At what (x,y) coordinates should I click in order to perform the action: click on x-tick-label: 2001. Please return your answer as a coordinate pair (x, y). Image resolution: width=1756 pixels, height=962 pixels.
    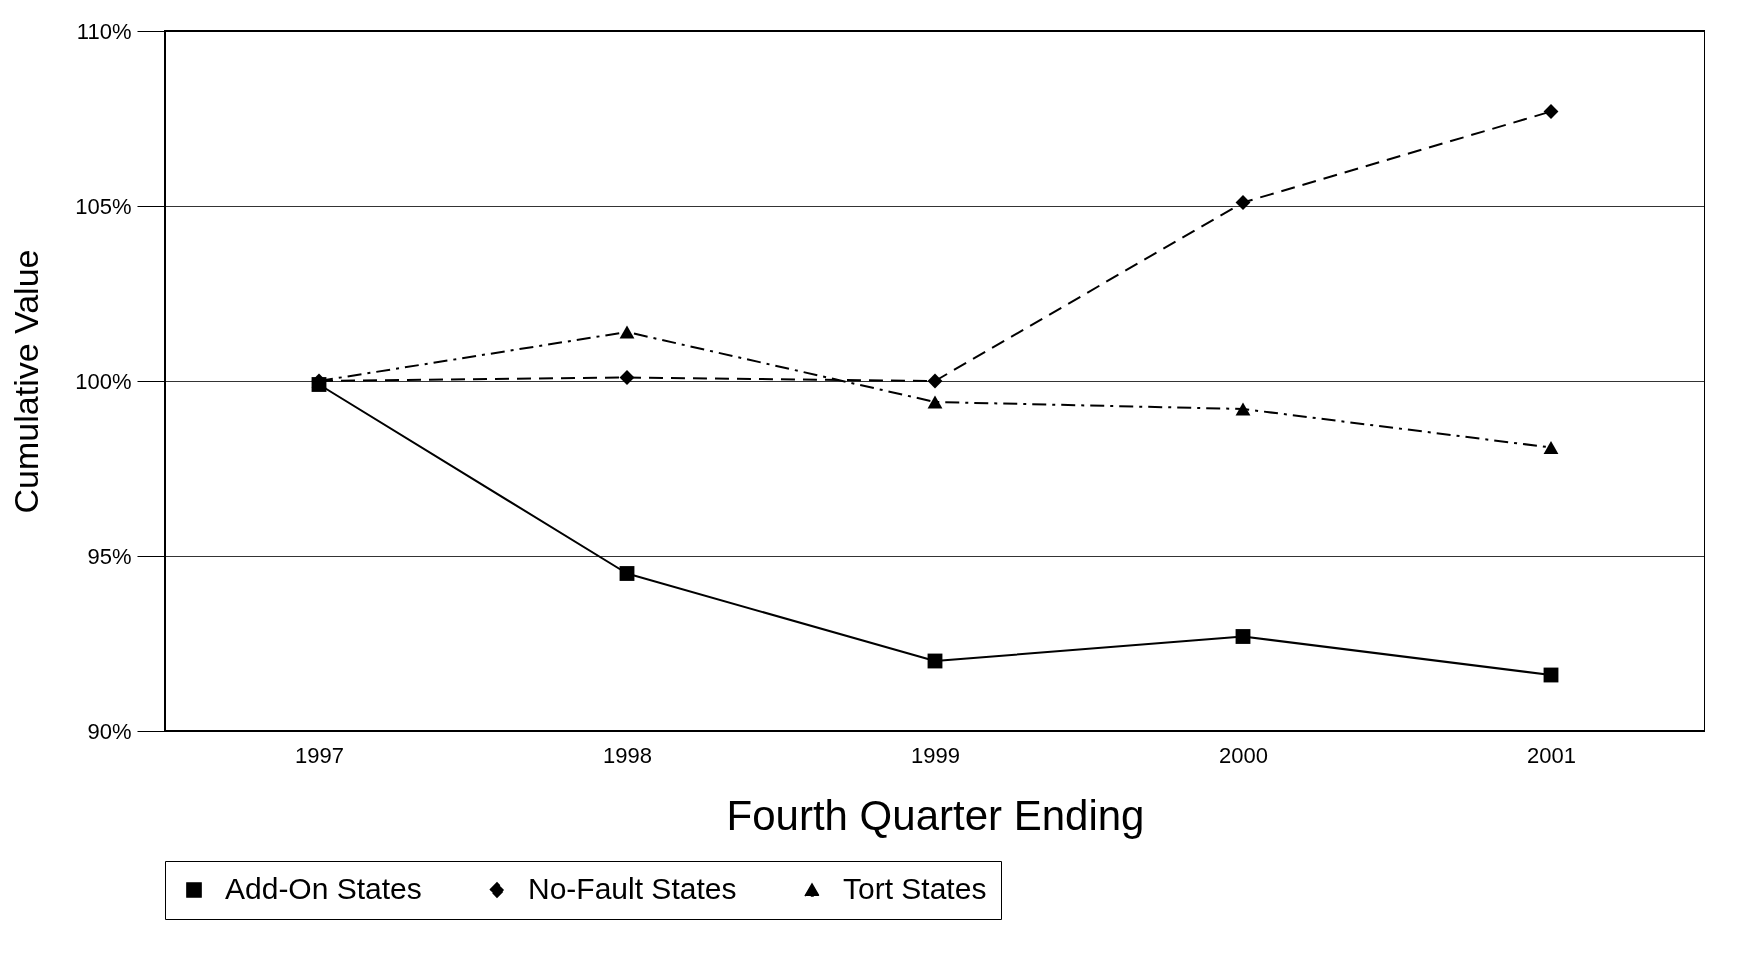
    Looking at the image, I should click on (1551, 755).